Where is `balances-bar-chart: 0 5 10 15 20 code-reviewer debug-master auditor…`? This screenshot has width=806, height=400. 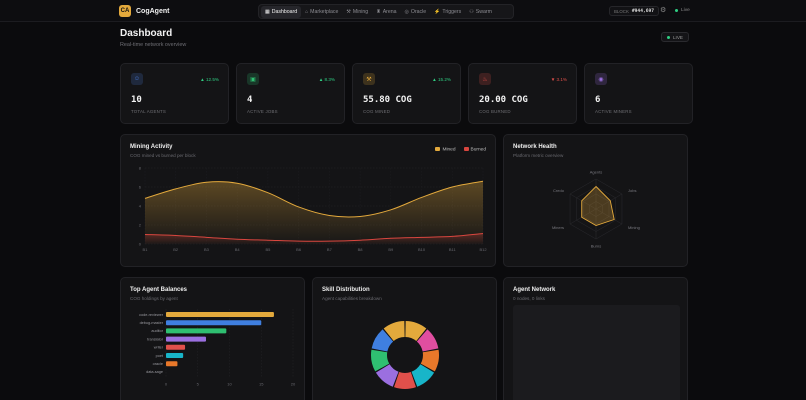 balances-bar-chart: 0 5 10 15 20 code-reviewer debug-master auditor… is located at coordinates (217, 348).